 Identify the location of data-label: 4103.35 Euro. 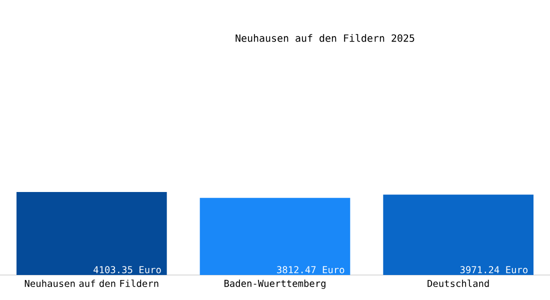
(127, 270).